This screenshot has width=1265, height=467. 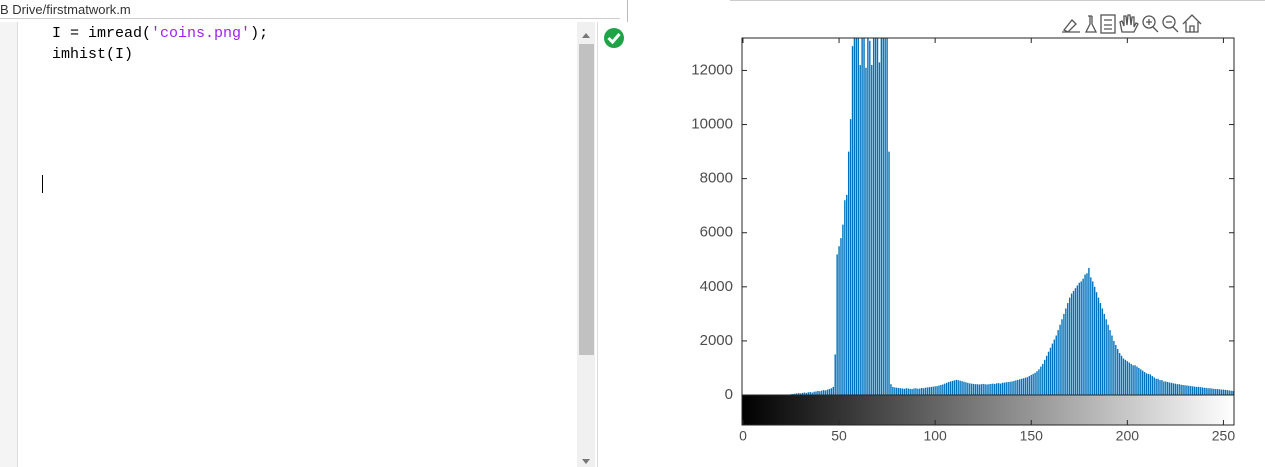 I want to click on status-column, so click(x=612, y=244).